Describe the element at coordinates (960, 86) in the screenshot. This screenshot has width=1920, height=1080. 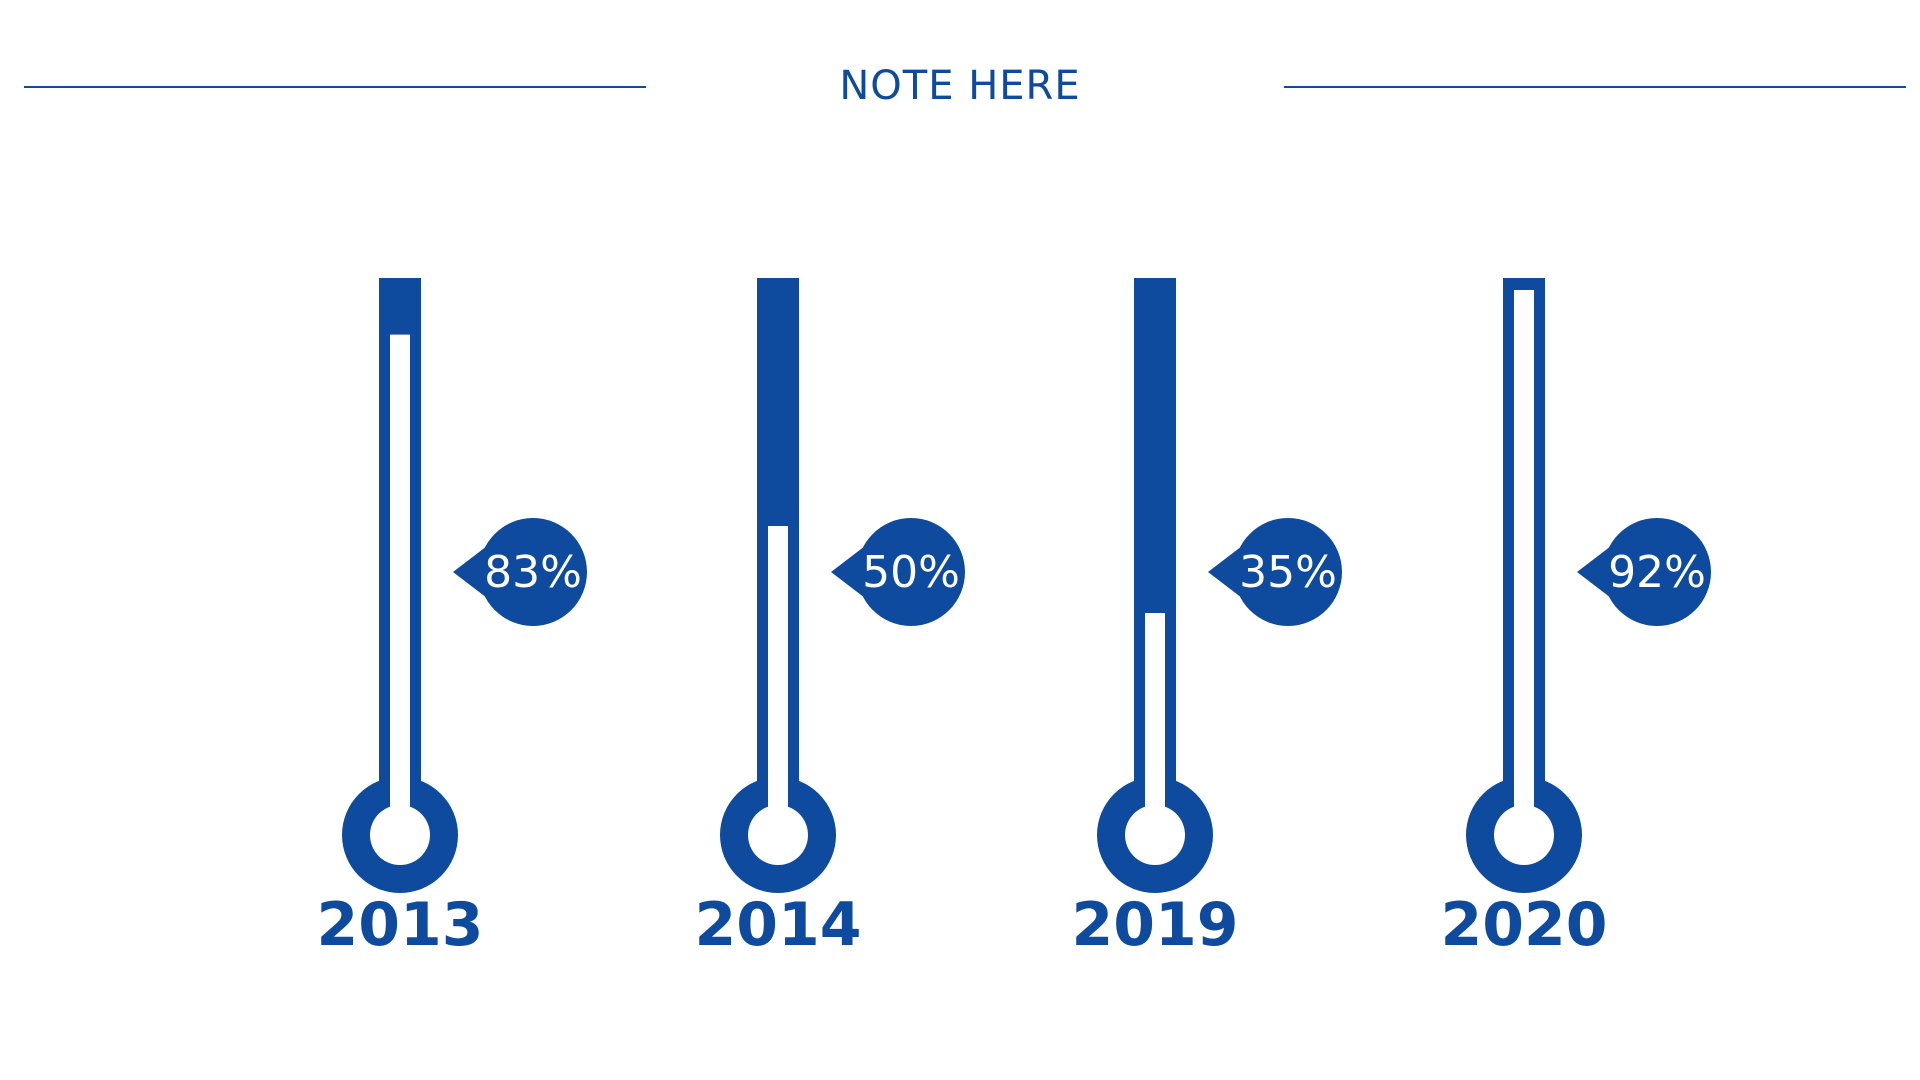
I see `chart-title: NOTE HERE` at that location.